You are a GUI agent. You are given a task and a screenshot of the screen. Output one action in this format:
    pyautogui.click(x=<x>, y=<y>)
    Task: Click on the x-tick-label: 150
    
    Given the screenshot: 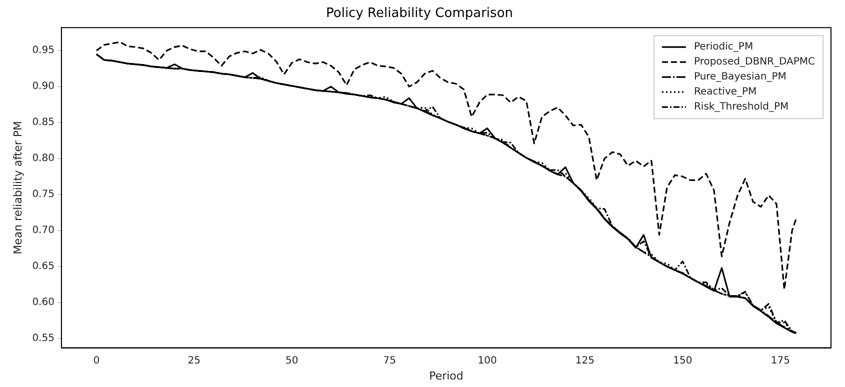 What is the action you would take?
    pyautogui.click(x=682, y=360)
    